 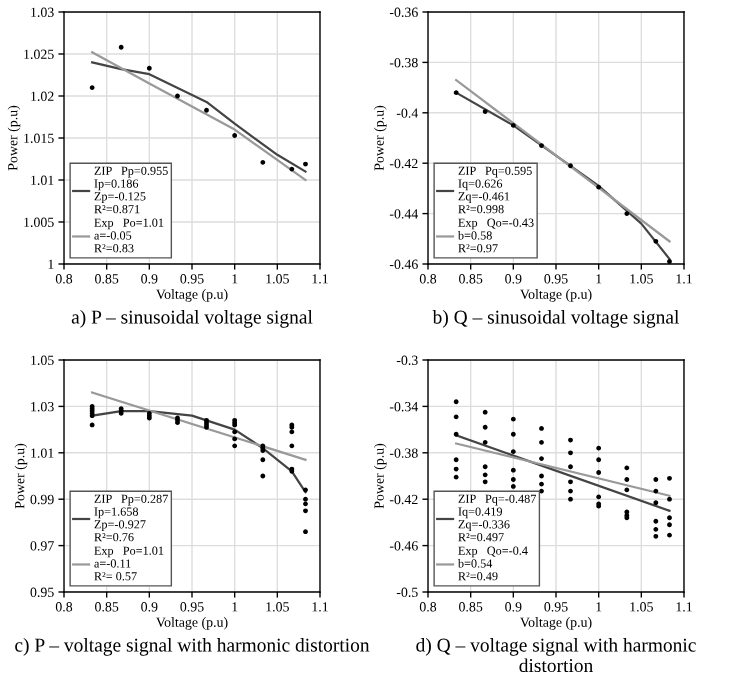 What do you see at coordinates (556, 655) in the screenshot?
I see `text: d) Q – voltage signal with harmonic distortion` at bounding box center [556, 655].